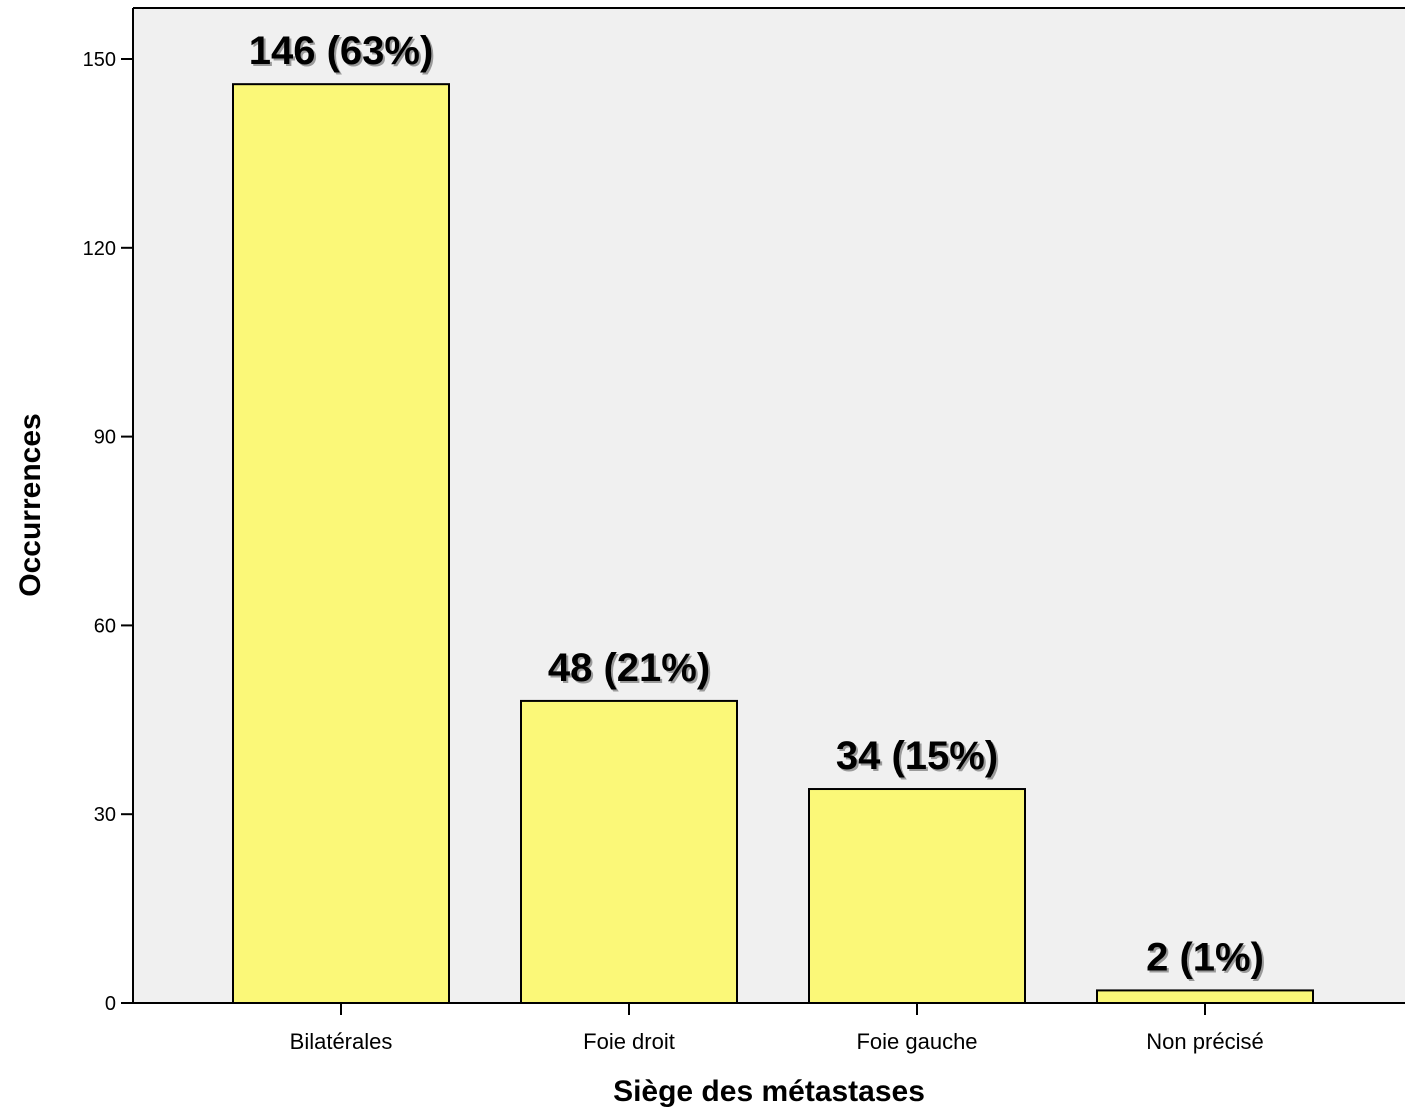  I want to click on data-label-foie-gauche: 34 (15%), so click(917, 756).